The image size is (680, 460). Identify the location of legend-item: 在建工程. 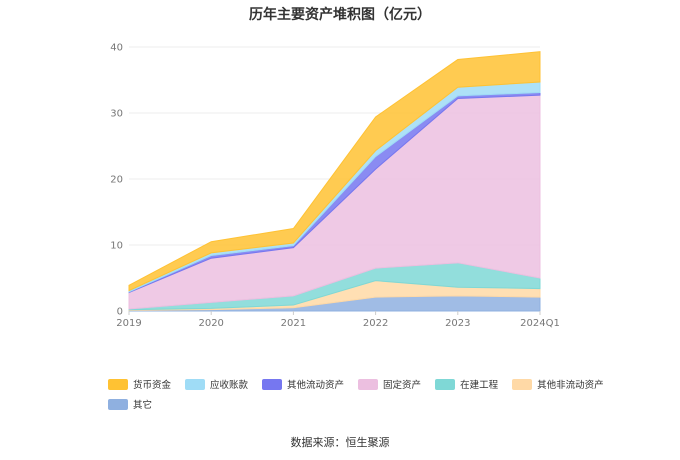
(466, 384).